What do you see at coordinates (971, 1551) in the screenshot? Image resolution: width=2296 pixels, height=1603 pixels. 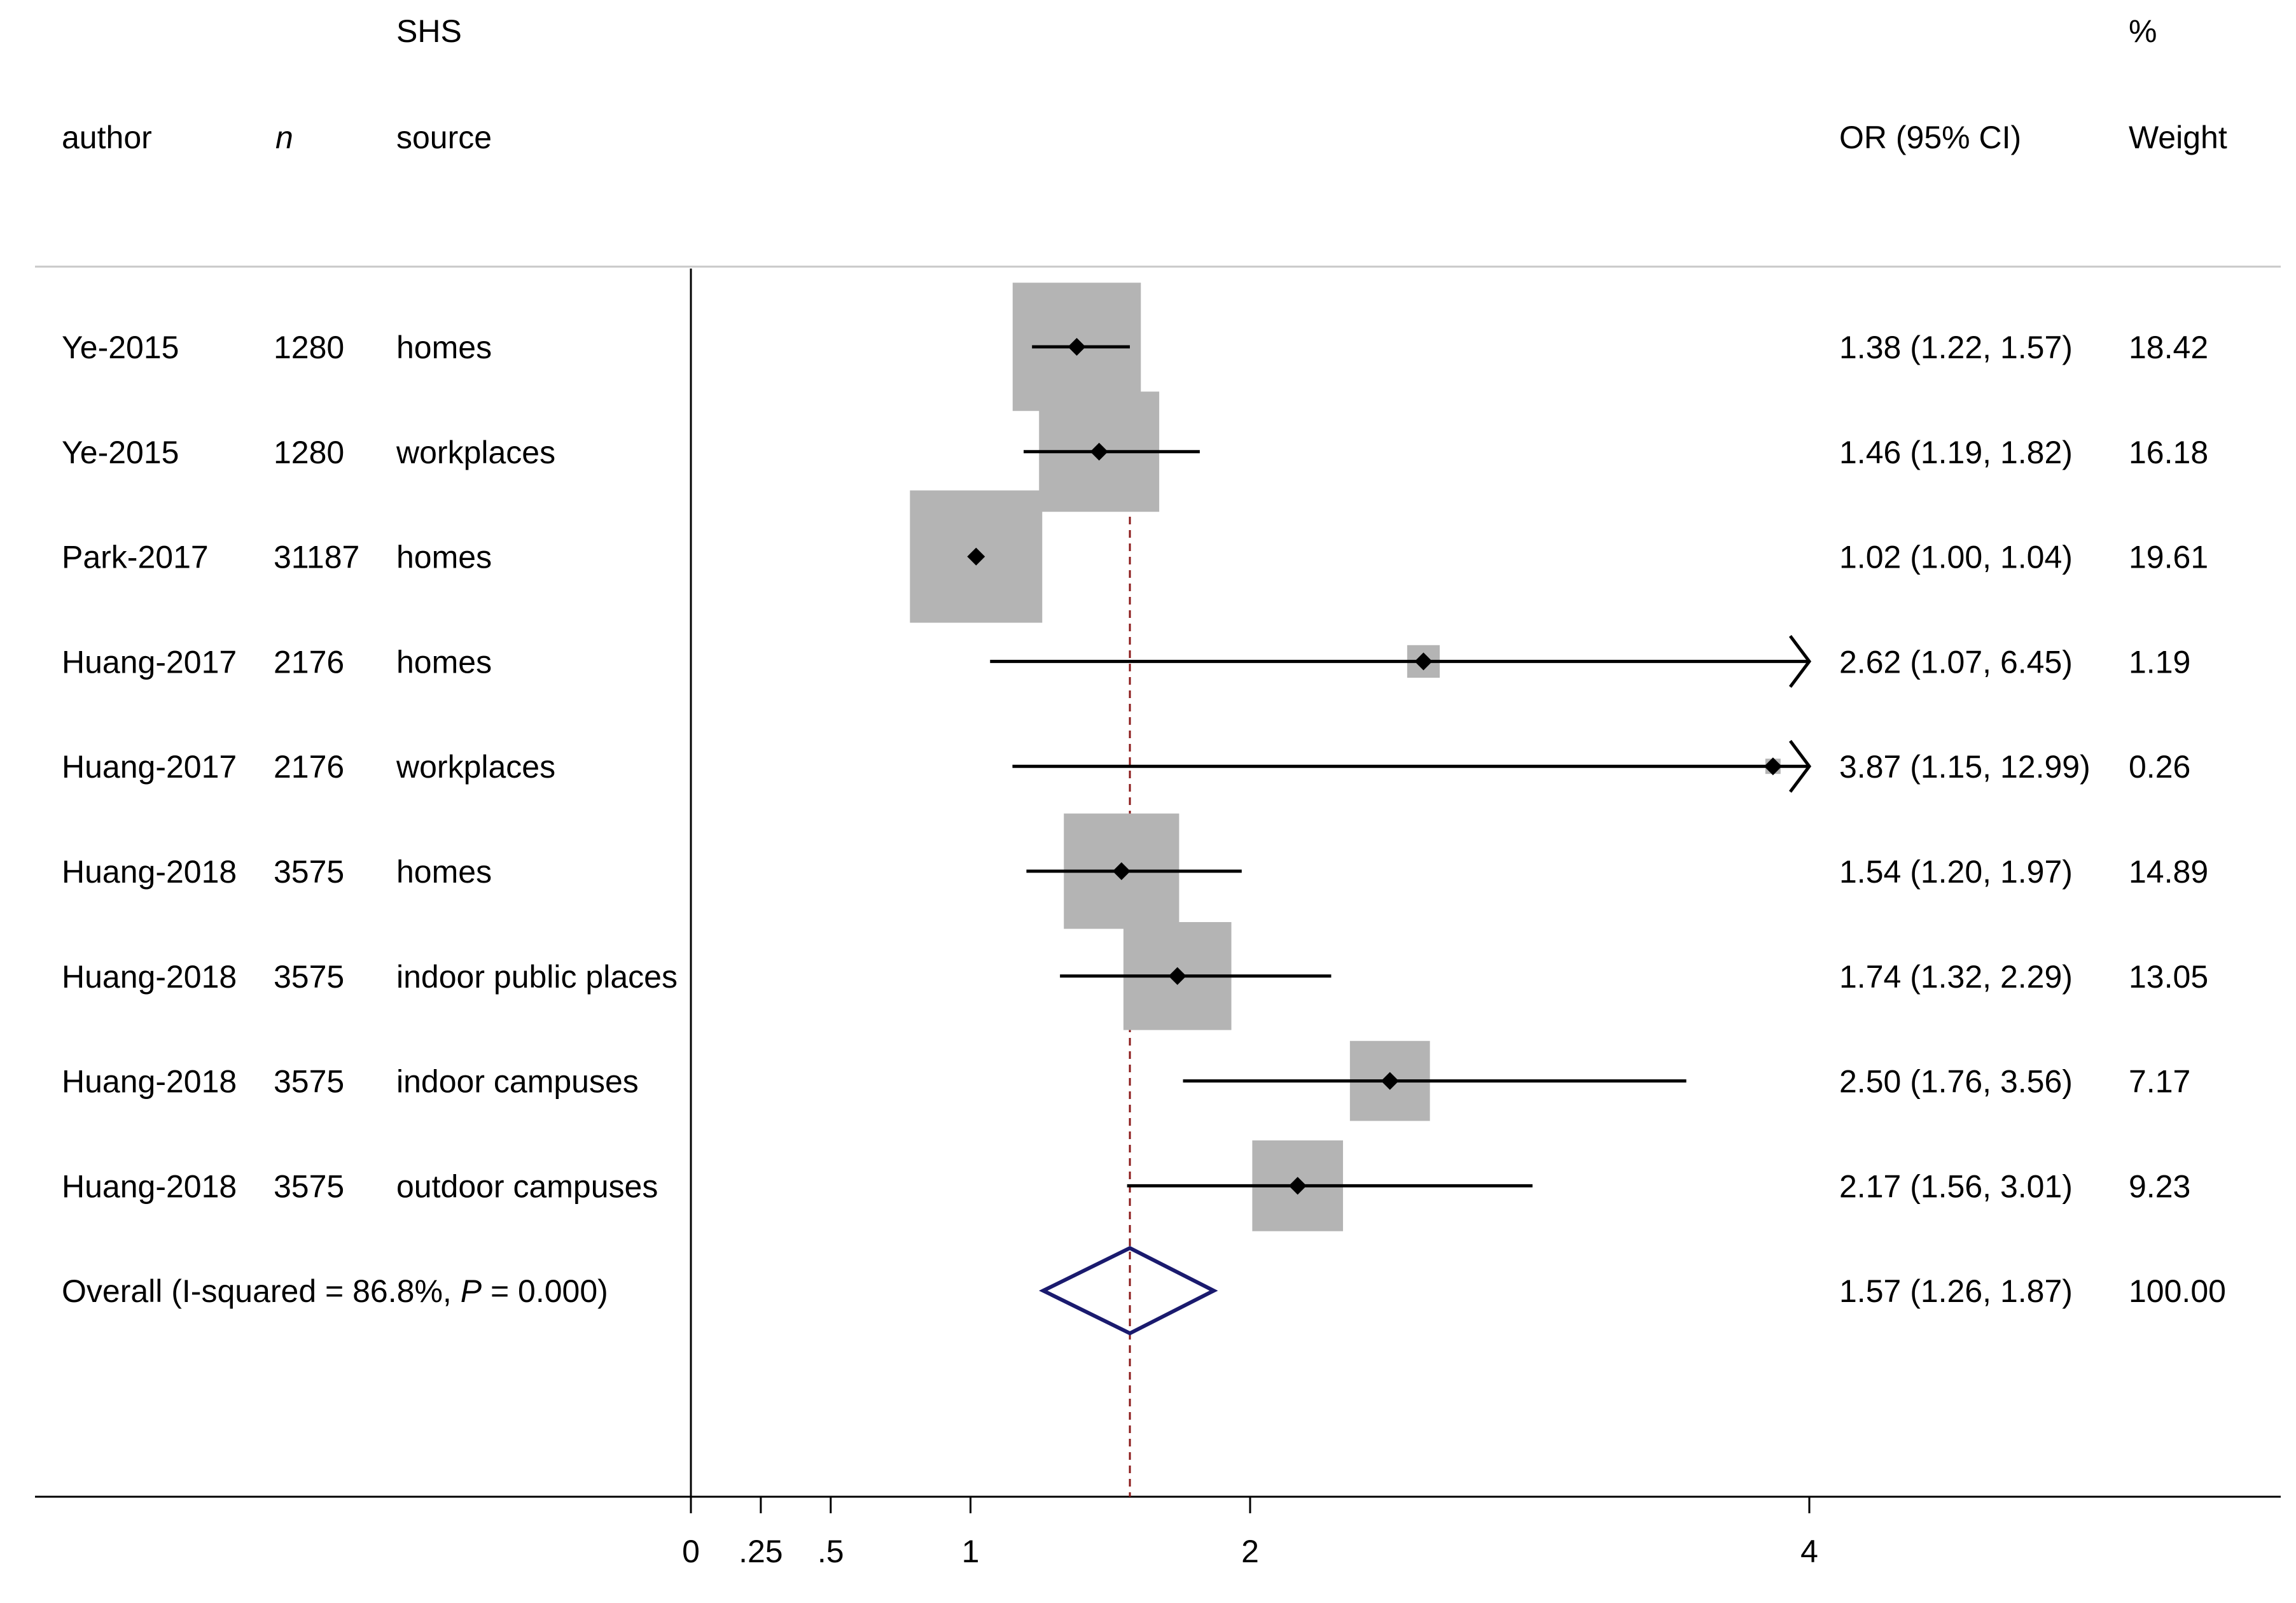 I see `x-tick-label: 1` at bounding box center [971, 1551].